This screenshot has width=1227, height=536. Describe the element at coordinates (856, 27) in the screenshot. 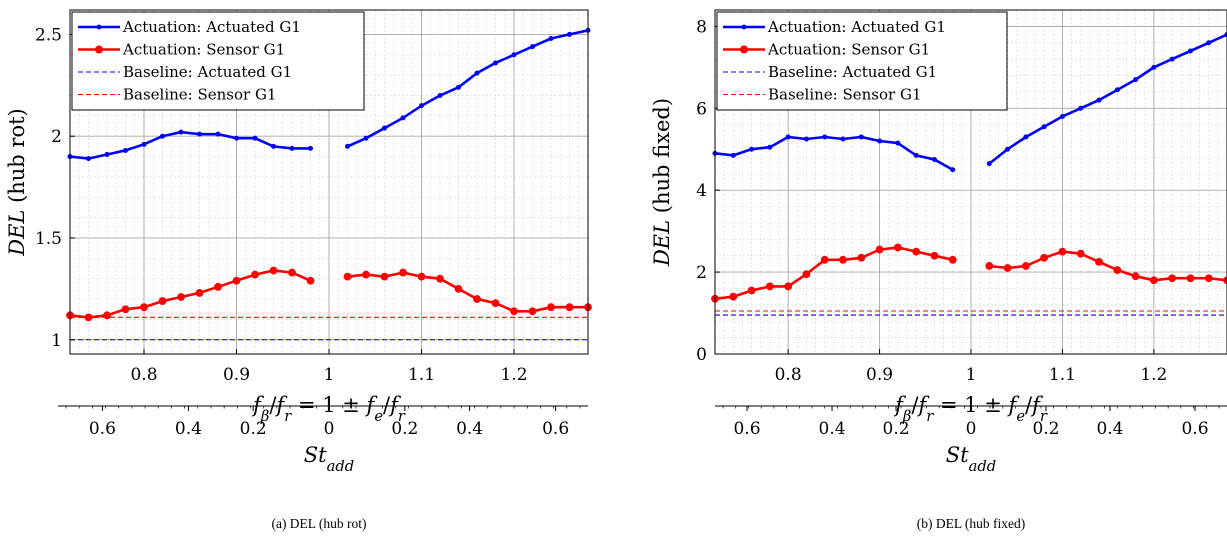

I see `legend-label: Actuation: Actuated G1` at that location.